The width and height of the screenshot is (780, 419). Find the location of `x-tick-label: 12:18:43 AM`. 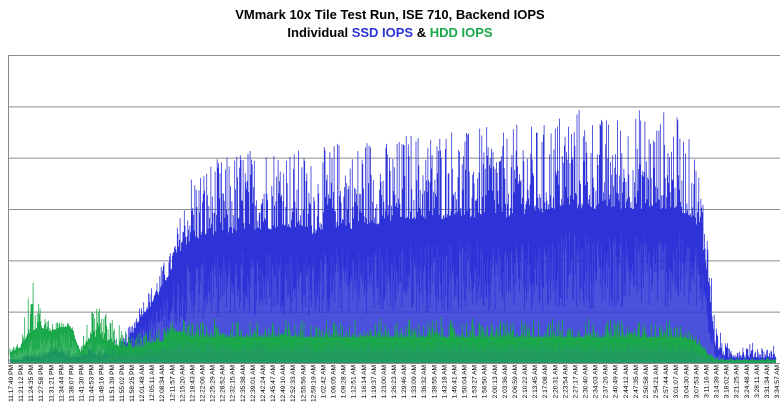

x-tick-label: 12:18:43 AM is located at coordinates (192, 383).